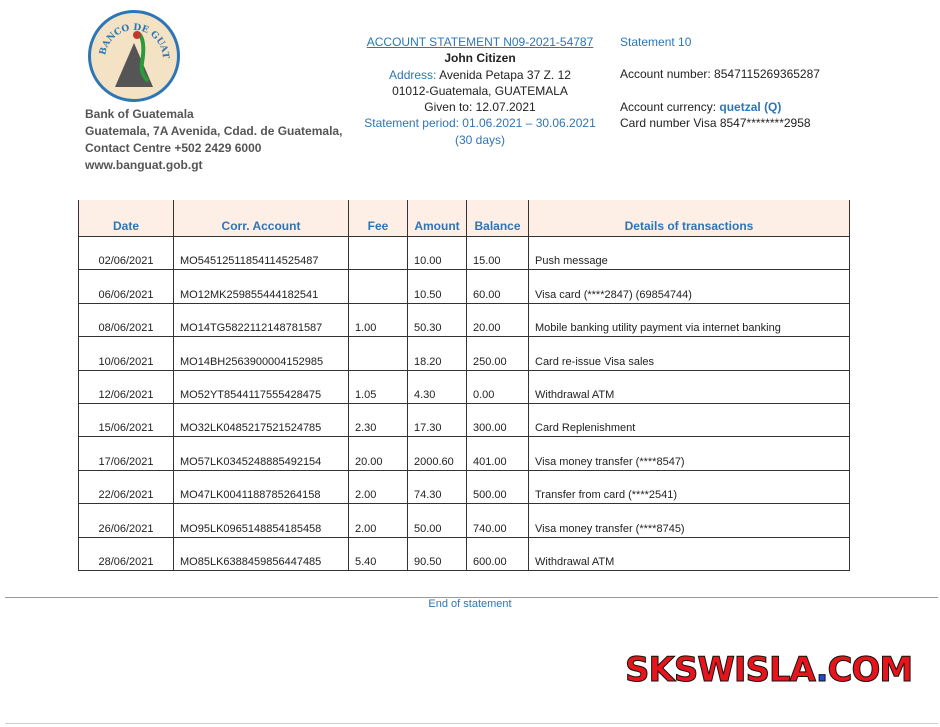 This screenshot has width=940, height=727. What do you see at coordinates (126, 554) in the screenshot?
I see `date-cell: 28/06/2021` at bounding box center [126, 554].